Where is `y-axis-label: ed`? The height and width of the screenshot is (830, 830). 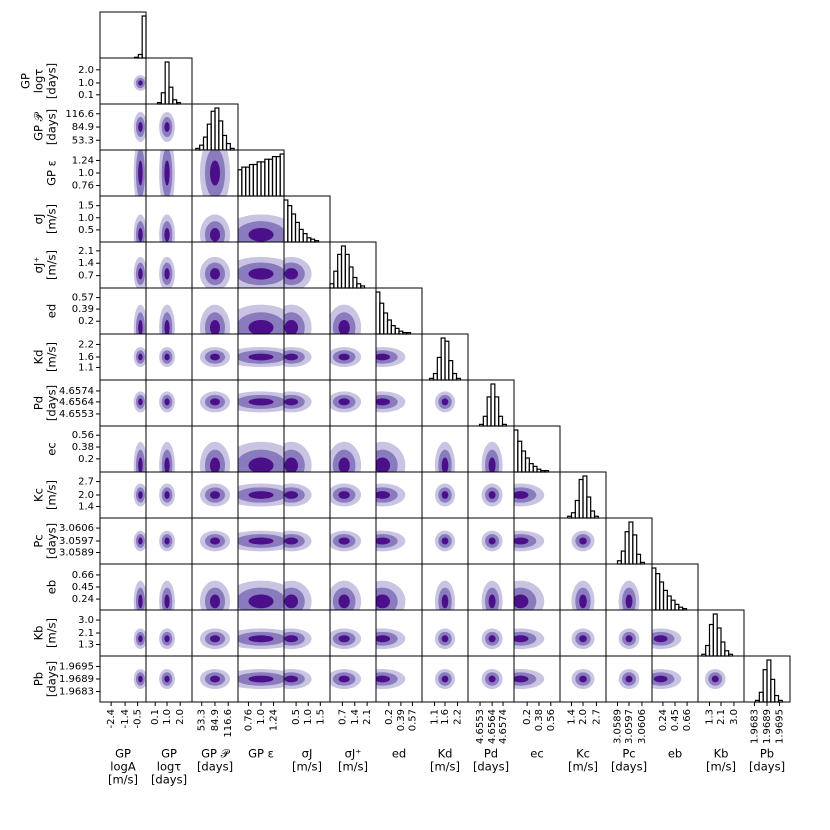
y-axis-label: ed is located at coordinates (52, 311).